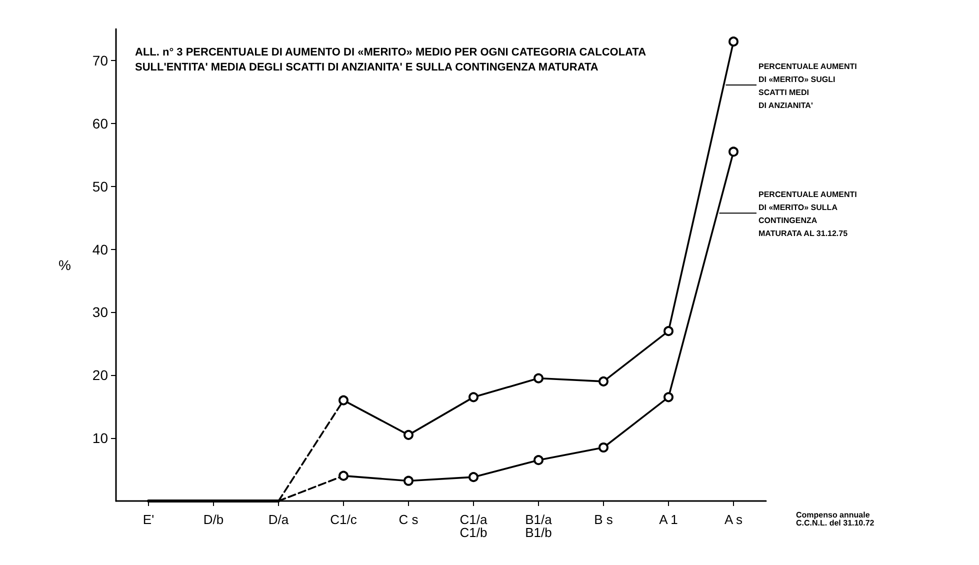  I want to click on x-tick-label: A 1, so click(668, 519).